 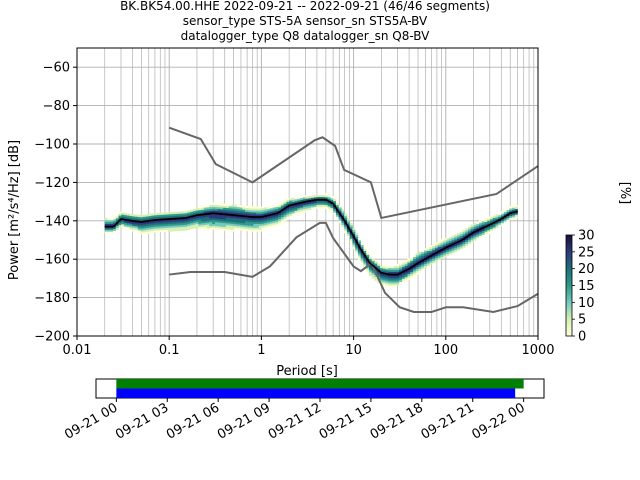 What do you see at coordinates (306, 36) in the screenshot?
I see `chart-title-line-3: datalogger_type Q8 datalogger_sn Q8-BV` at bounding box center [306, 36].